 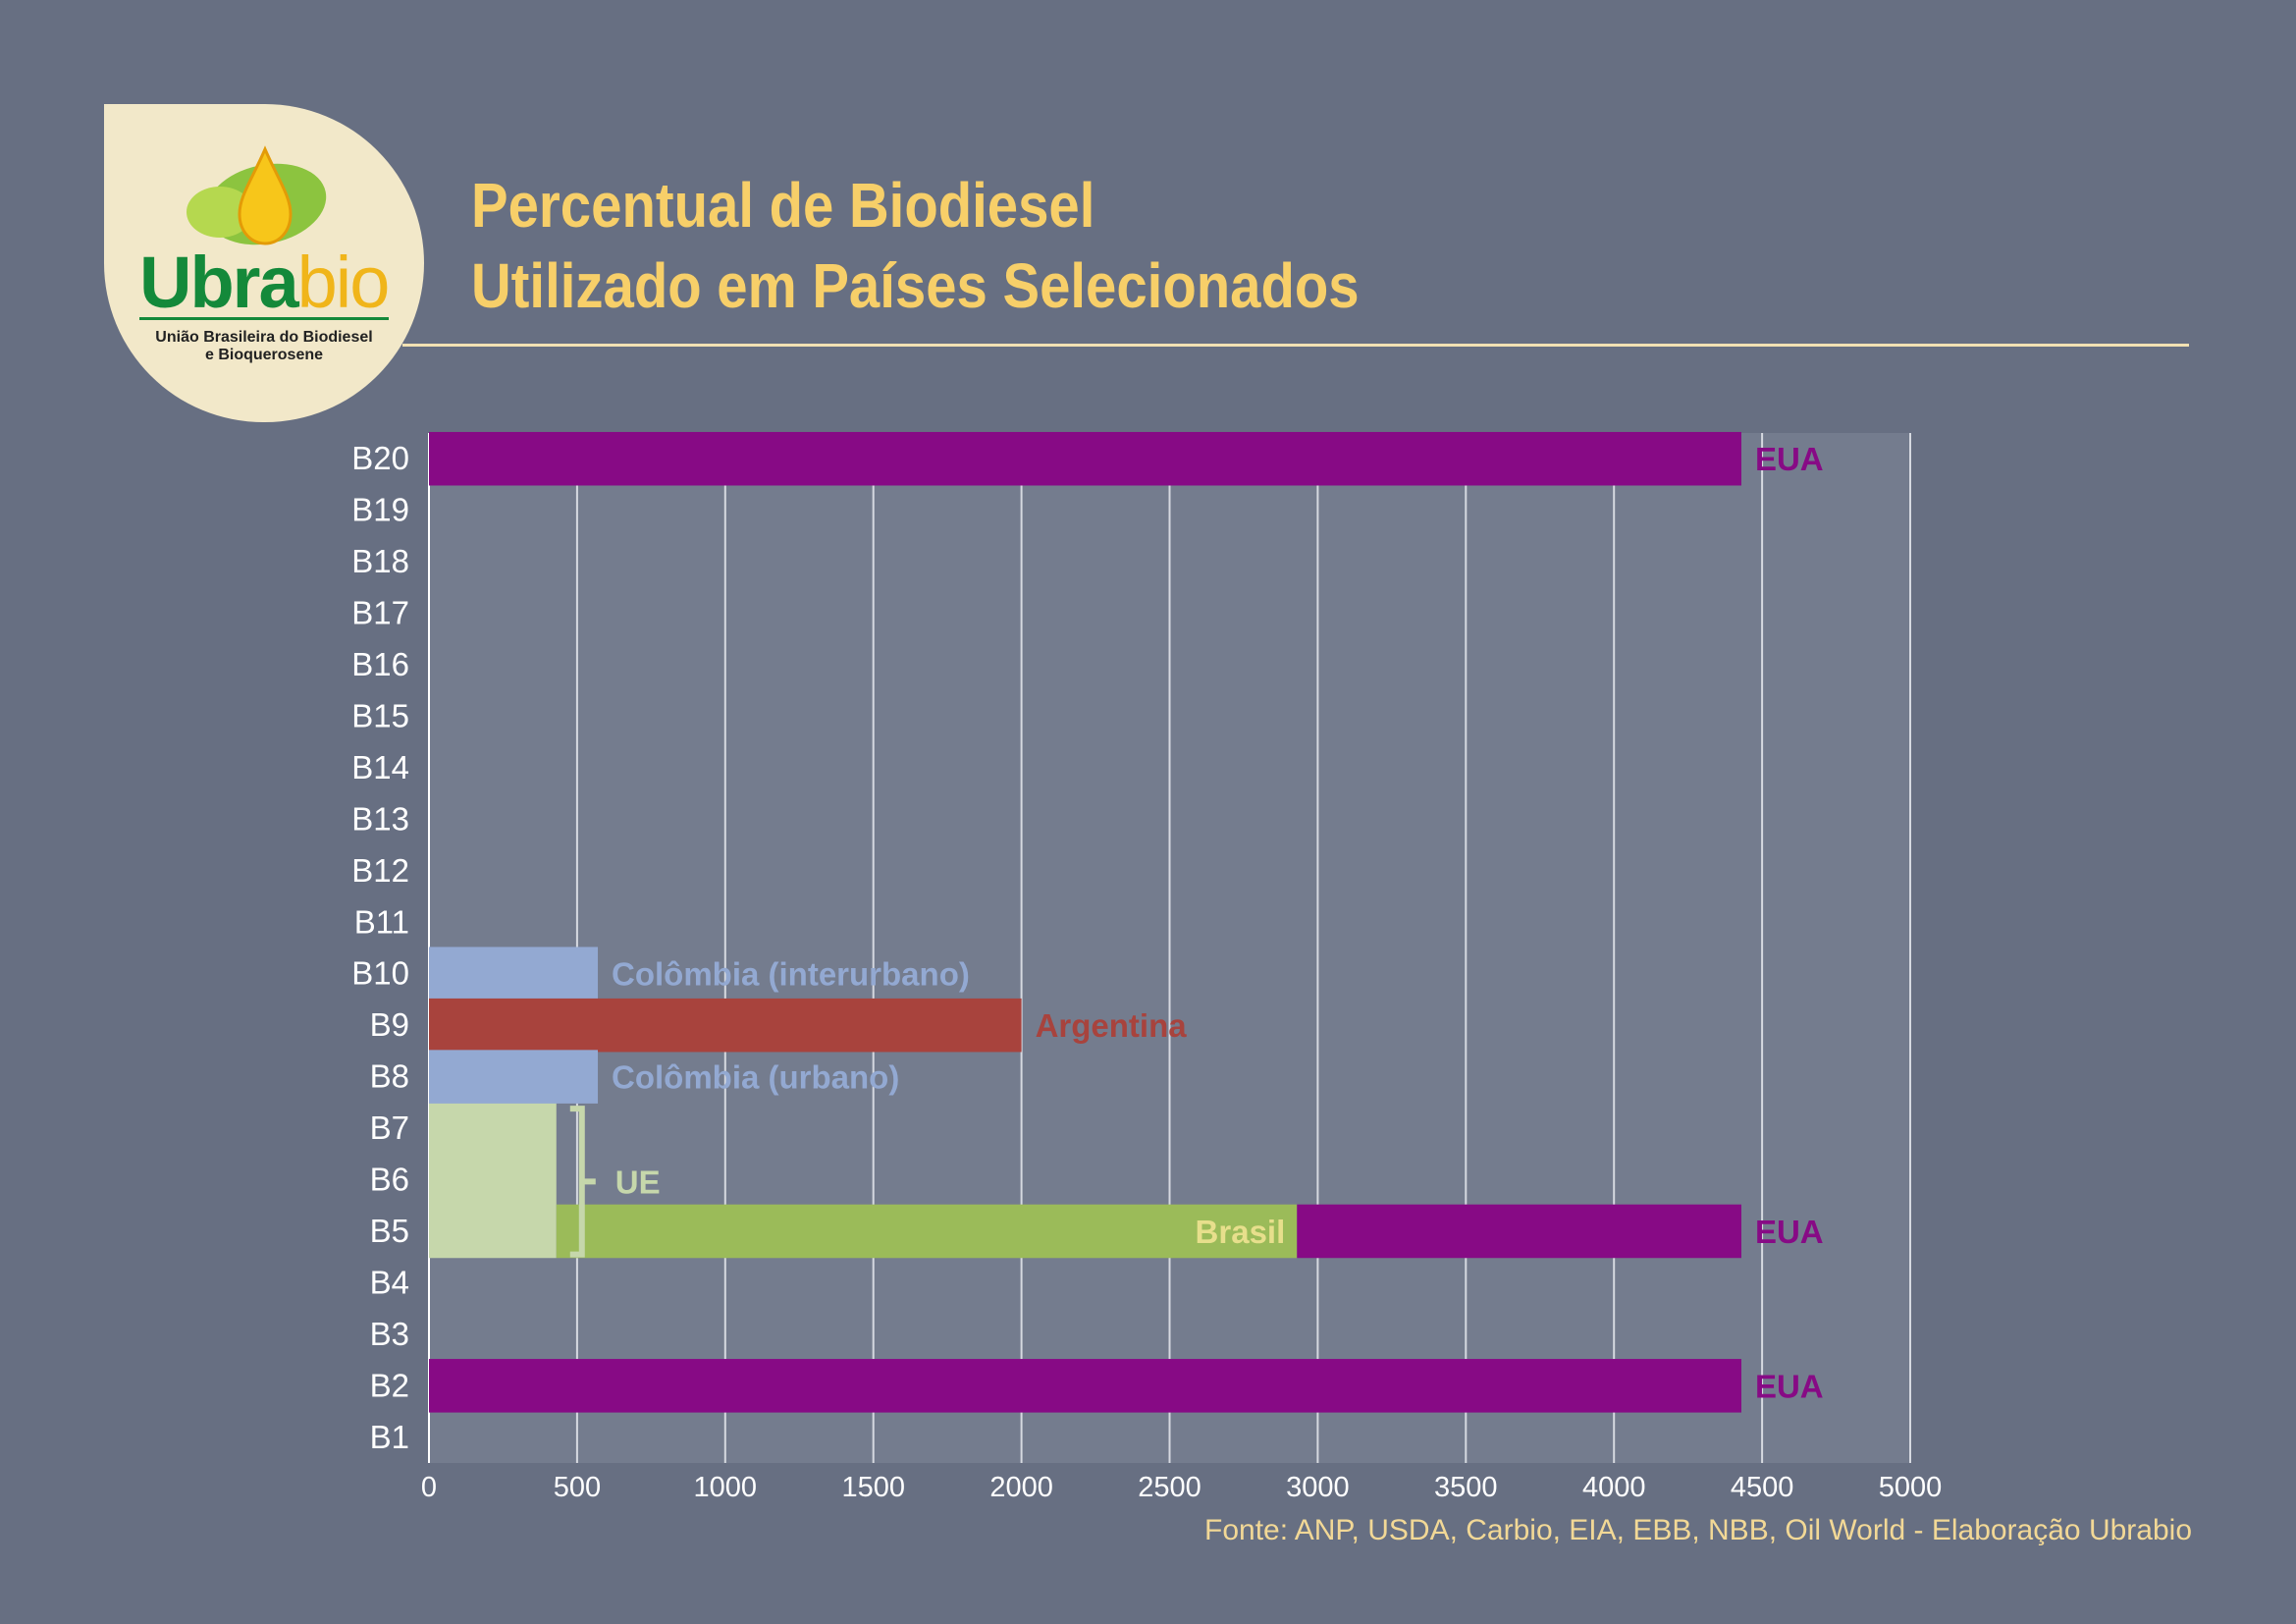 What do you see at coordinates (1112, 1025) in the screenshot?
I see `bar-label: Argentina` at bounding box center [1112, 1025].